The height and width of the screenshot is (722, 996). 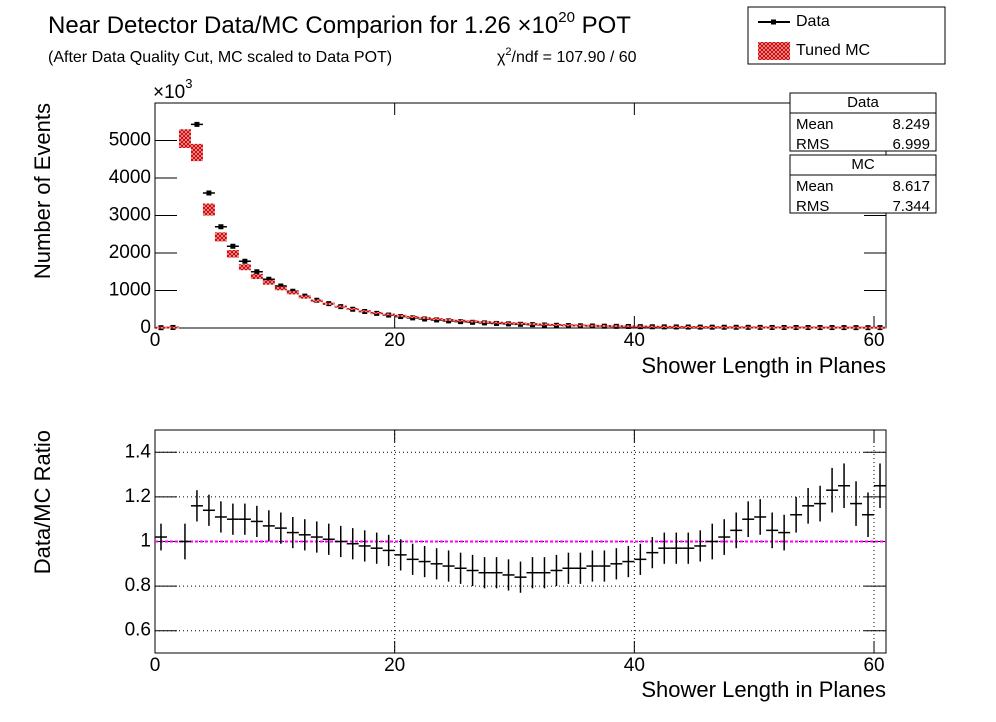 What do you see at coordinates (911, 186) in the screenshot?
I see `stats-value: 8.617` at bounding box center [911, 186].